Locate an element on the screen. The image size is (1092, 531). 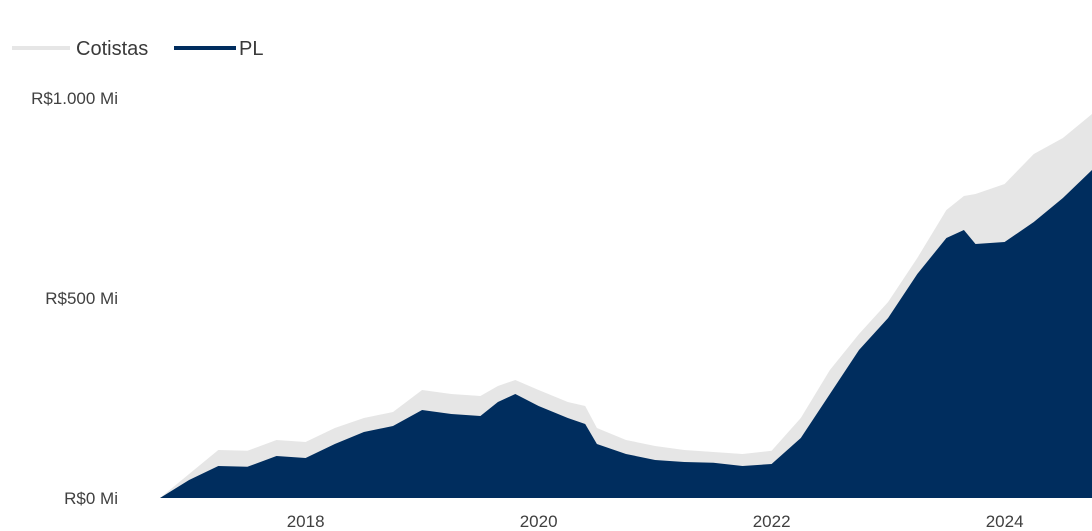
legend-label-cotistas: Cotistas is located at coordinates (112, 49).